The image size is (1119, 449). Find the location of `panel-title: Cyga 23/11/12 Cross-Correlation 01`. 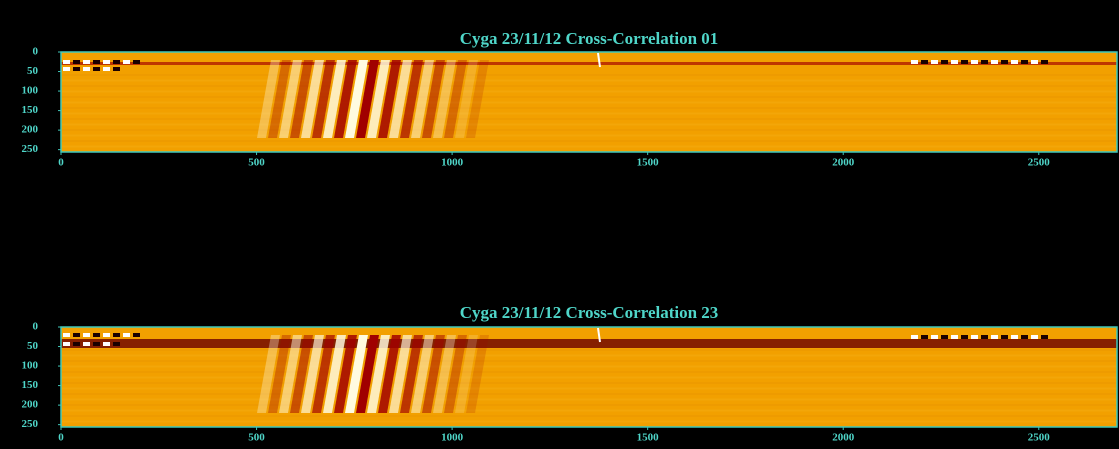

panel-title: Cyga 23/11/12 Cross-Correlation 01 is located at coordinates (589, 38).